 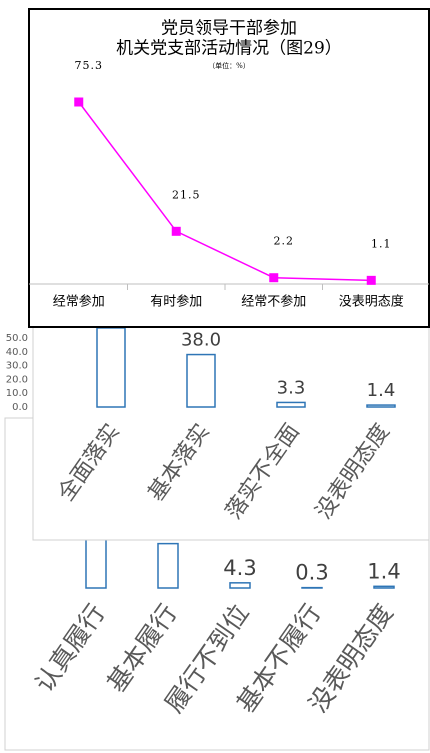 What do you see at coordinates (176, 302) in the screenshot?
I see `x-tick-label: 有时参加` at bounding box center [176, 302].